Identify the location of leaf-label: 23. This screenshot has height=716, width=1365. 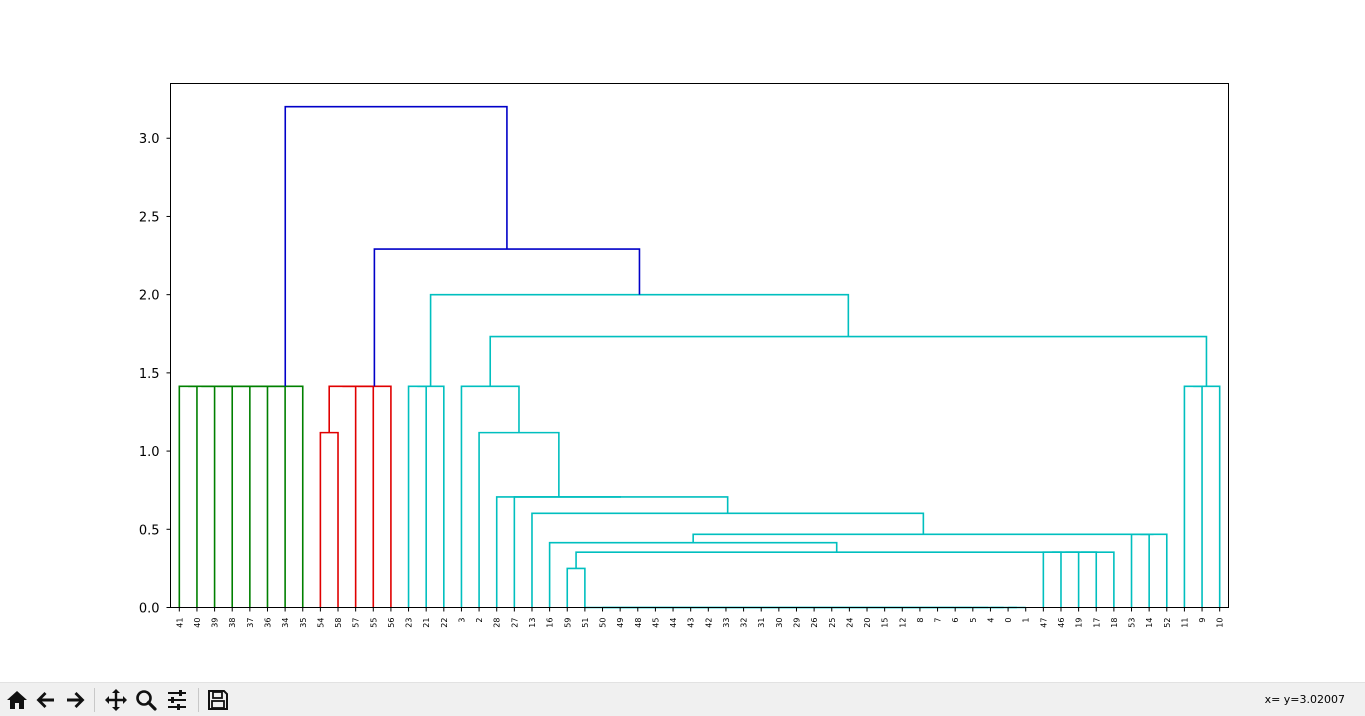
(409, 623).